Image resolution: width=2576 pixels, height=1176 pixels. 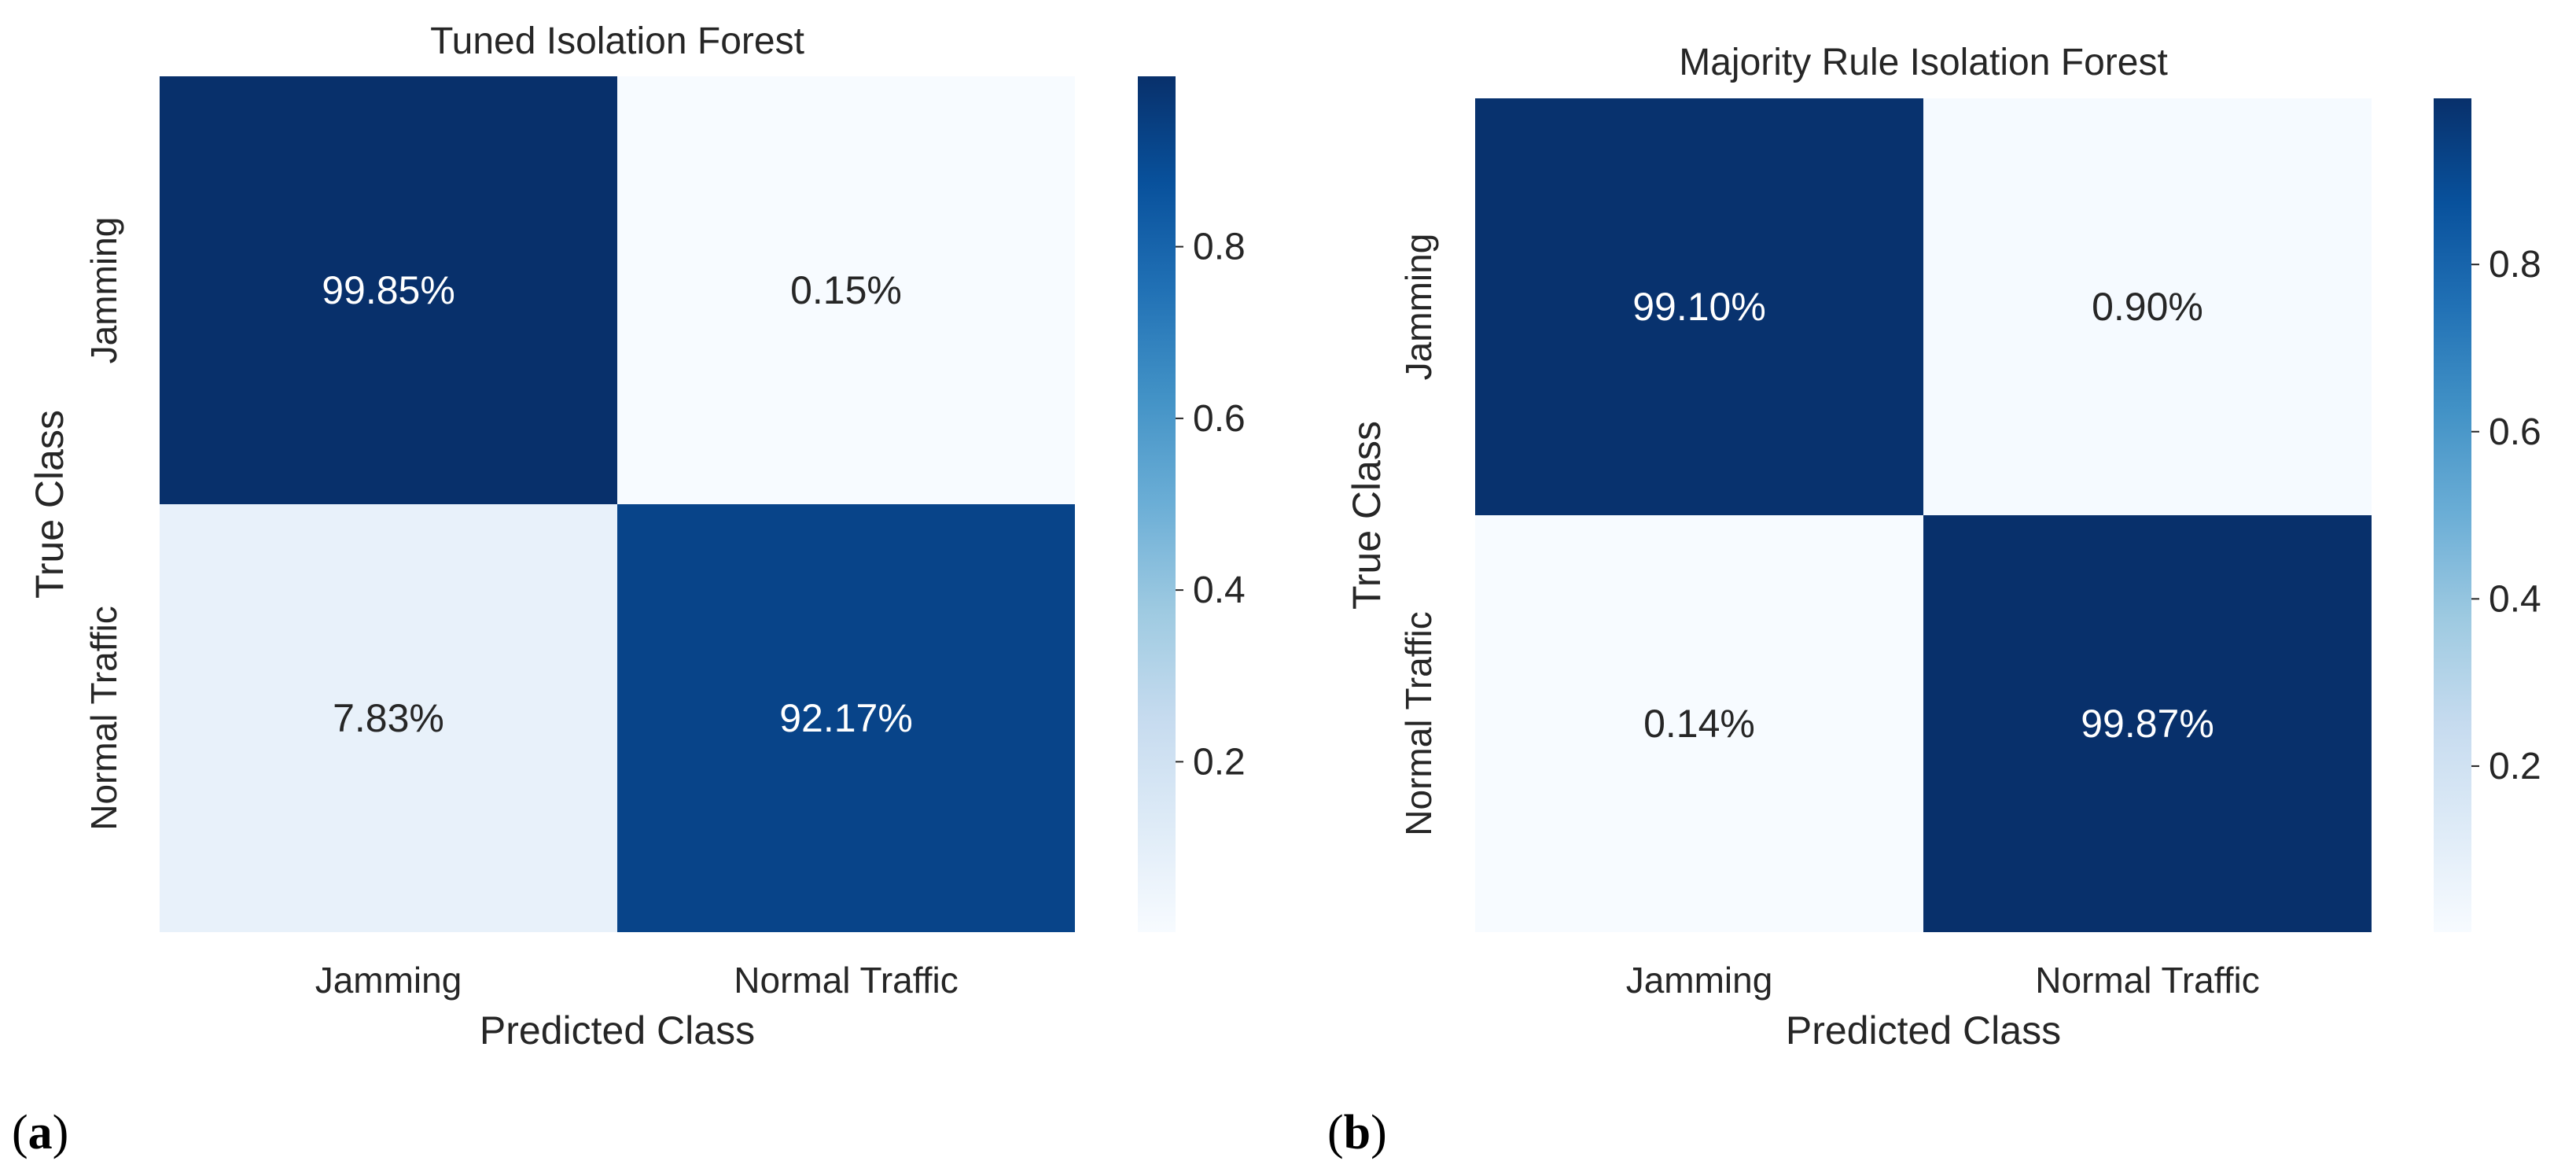 I want to click on cell-value-label: 0.90%, so click(x=2147, y=307).